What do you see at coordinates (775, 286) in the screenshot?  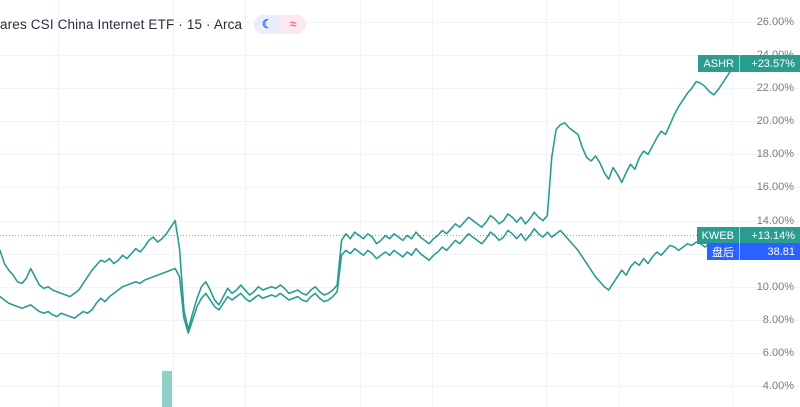 I see `price-axis-tick: 10.00%` at bounding box center [775, 286].